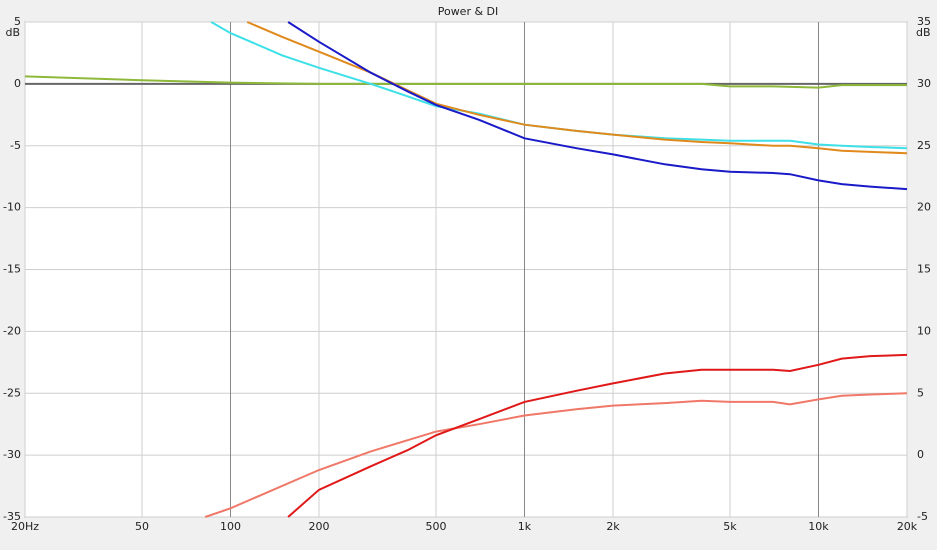 The width and height of the screenshot is (937, 550). I want to click on y2-tick-label: 15, so click(924, 269).